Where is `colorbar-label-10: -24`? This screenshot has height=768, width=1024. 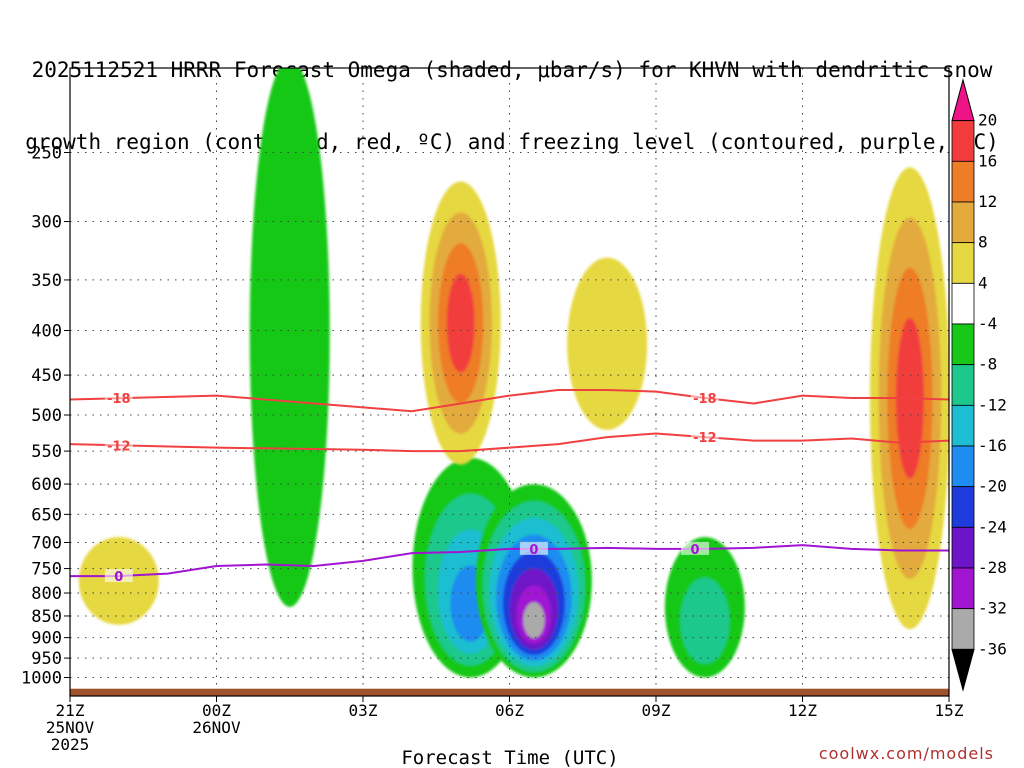
colorbar-label-10: -24 is located at coordinates (992, 526).